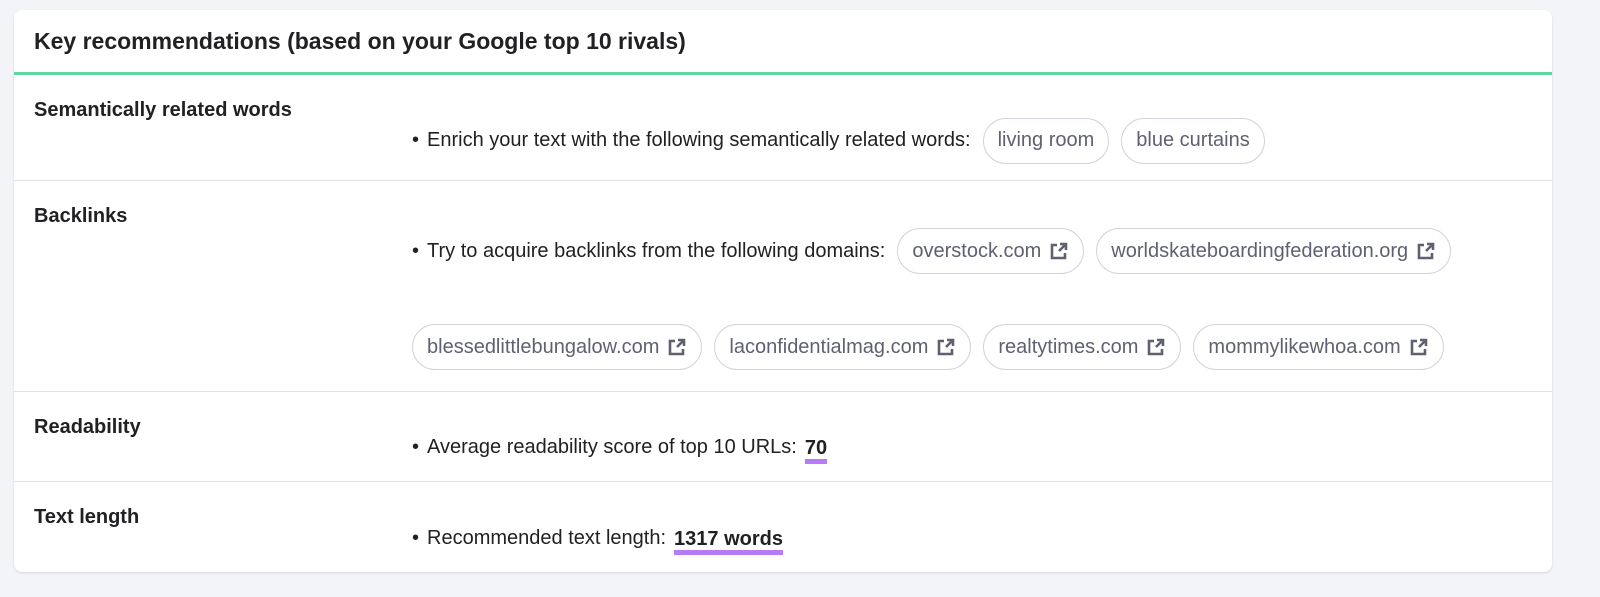  Describe the element at coordinates (1260, 250) in the screenshot. I see `domain-label: worldskateboardingfederation.org` at that location.